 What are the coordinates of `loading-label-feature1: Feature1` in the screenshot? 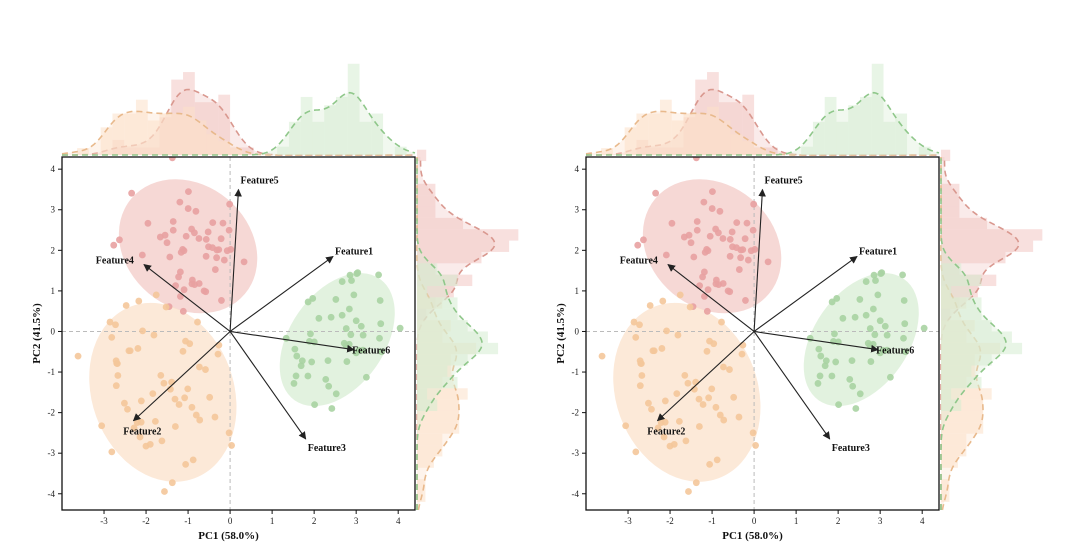 It's located at (354, 251).